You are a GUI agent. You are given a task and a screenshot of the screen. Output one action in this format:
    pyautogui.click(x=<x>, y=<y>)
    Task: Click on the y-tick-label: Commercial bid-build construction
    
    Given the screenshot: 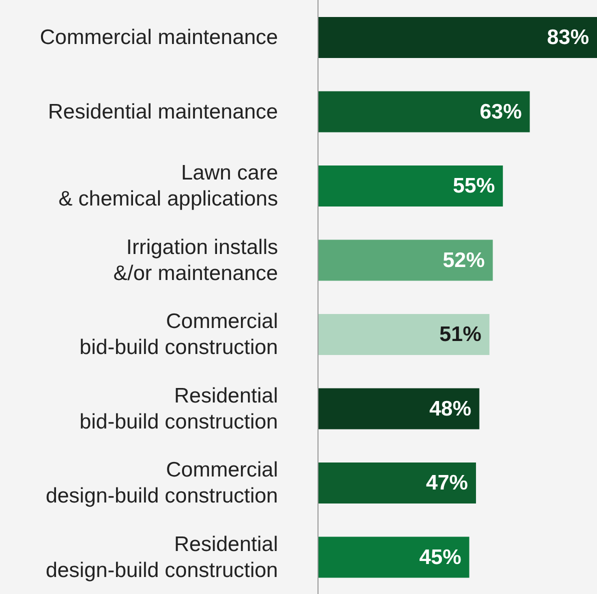 What is the action you would take?
    pyautogui.click(x=179, y=334)
    